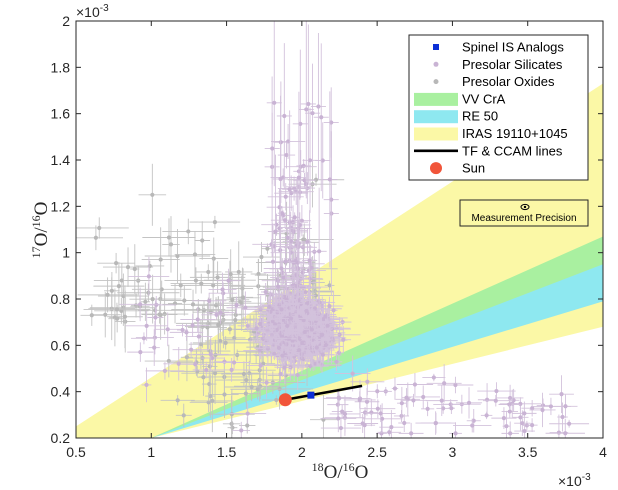  What do you see at coordinates (151, 452) in the screenshot?
I see `x-tick-label: 1` at bounding box center [151, 452].